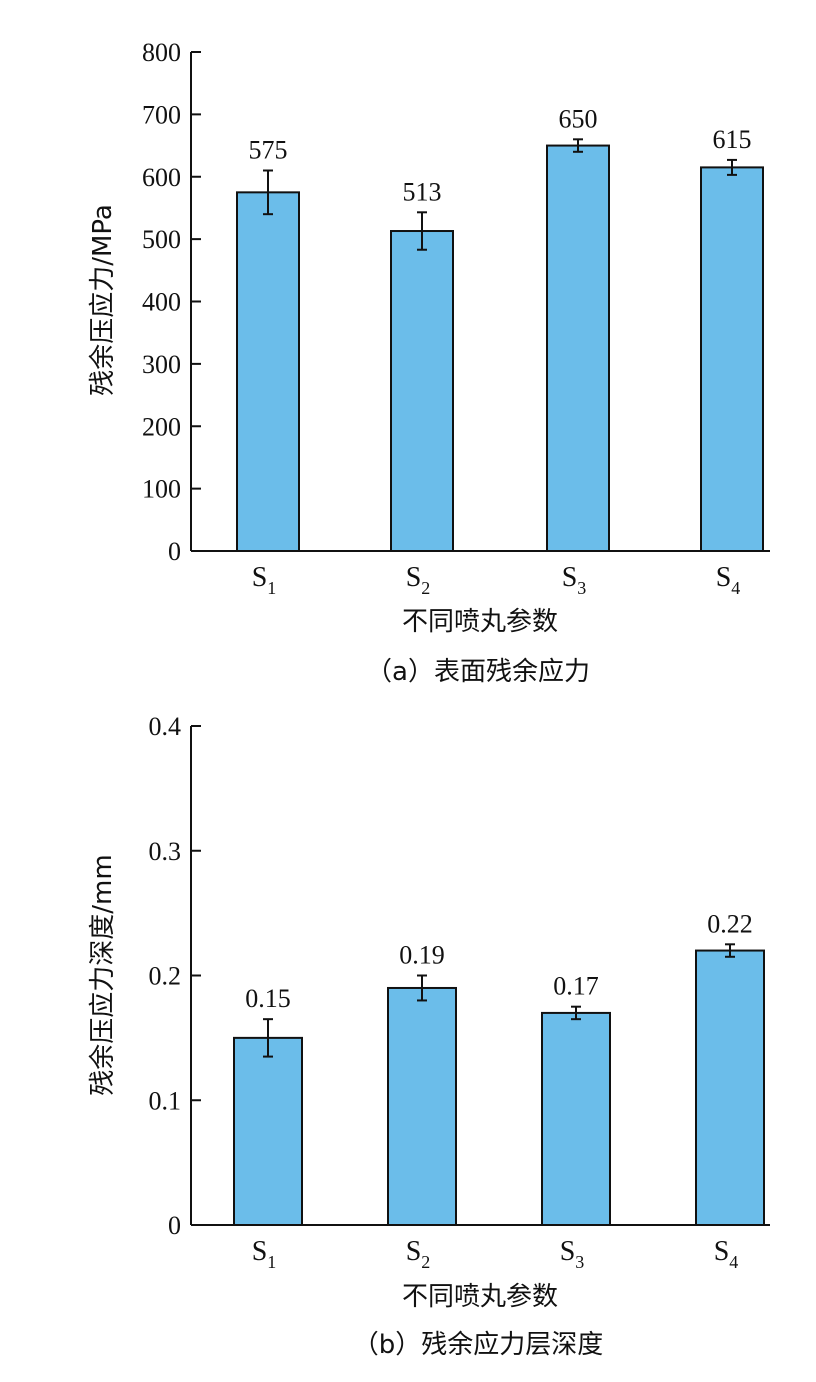 This screenshot has width=816, height=1382. I want to click on y-axis-ticks: 0 0.1 0.2 0.3 0.4, so click(175, 976).